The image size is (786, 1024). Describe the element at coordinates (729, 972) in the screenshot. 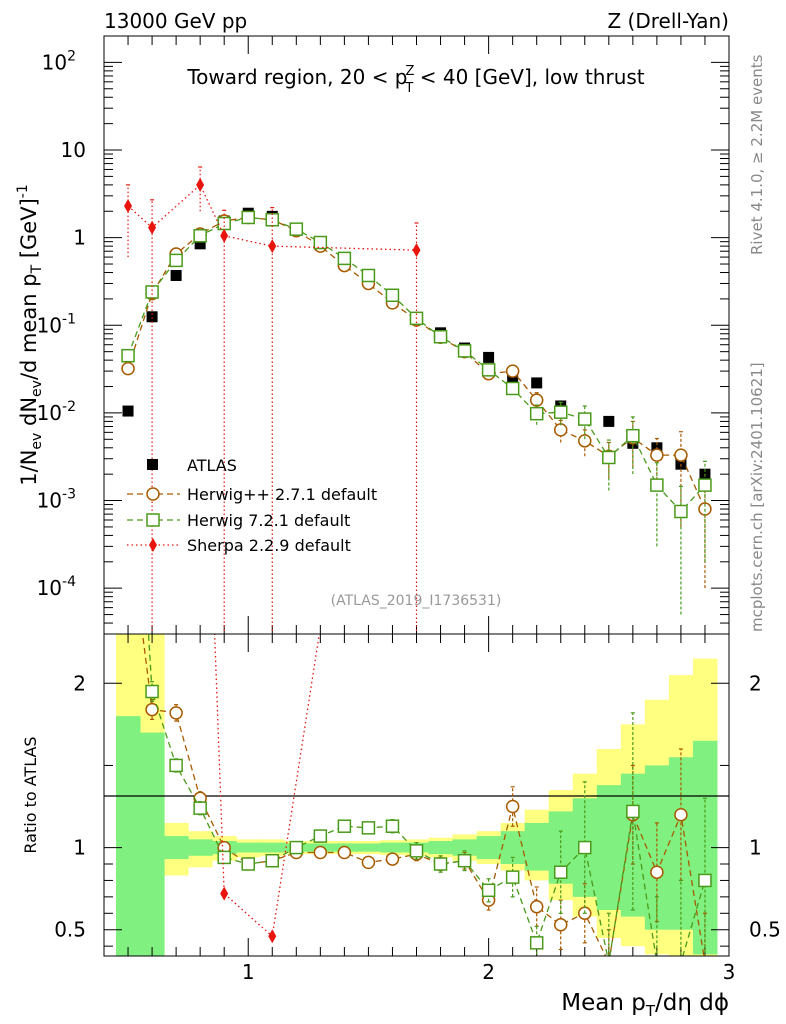

I see `x-tick-label: 3` at that location.